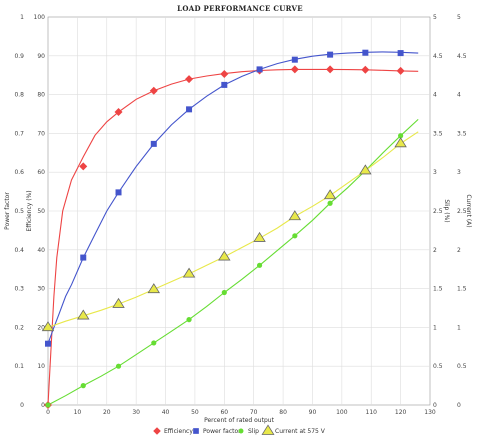 The width and height of the screenshot is (480, 439). I want to click on power-factor-legend-marker, so click(196, 431).